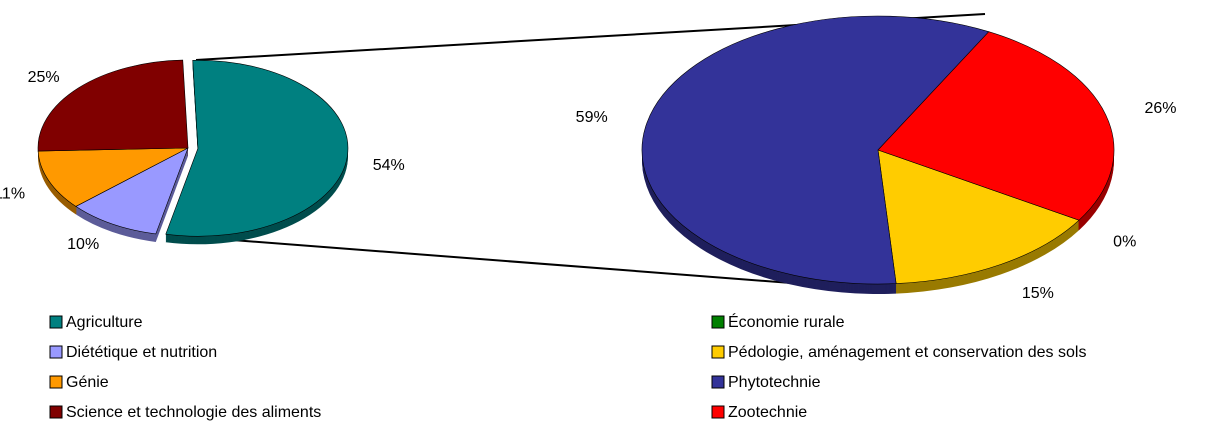  Describe the element at coordinates (87, 382) in the screenshot. I see `legend-label: Génie` at that location.